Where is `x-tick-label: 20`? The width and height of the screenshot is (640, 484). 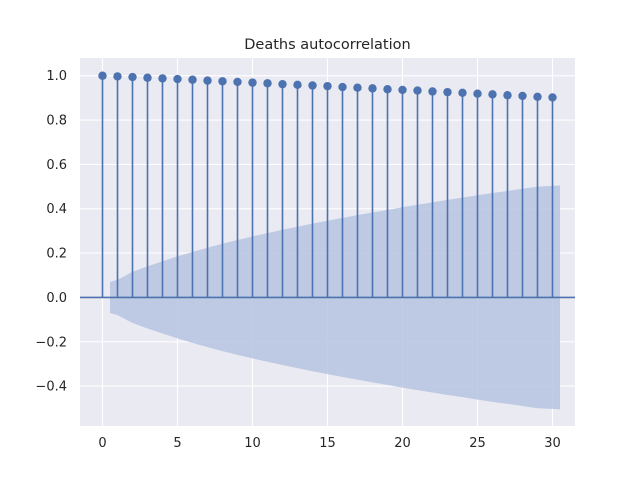
x-tick-label: 20 is located at coordinates (402, 443).